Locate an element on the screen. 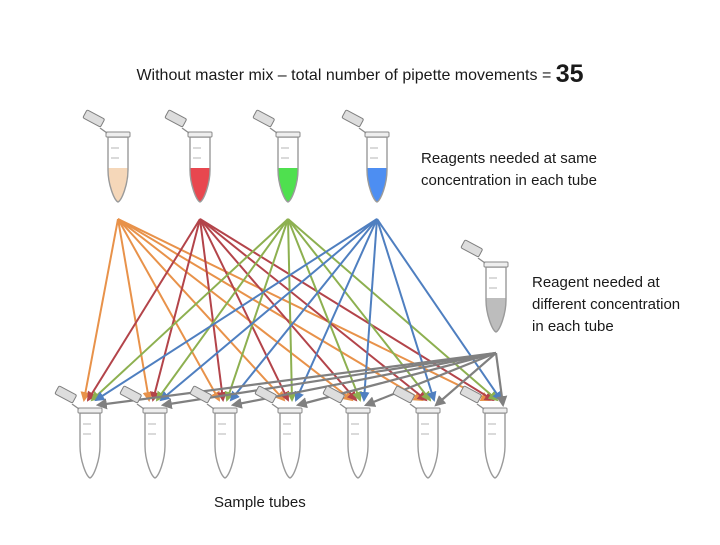  same-label-line-1: Reagents needed at same is located at coordinates (509, 158).